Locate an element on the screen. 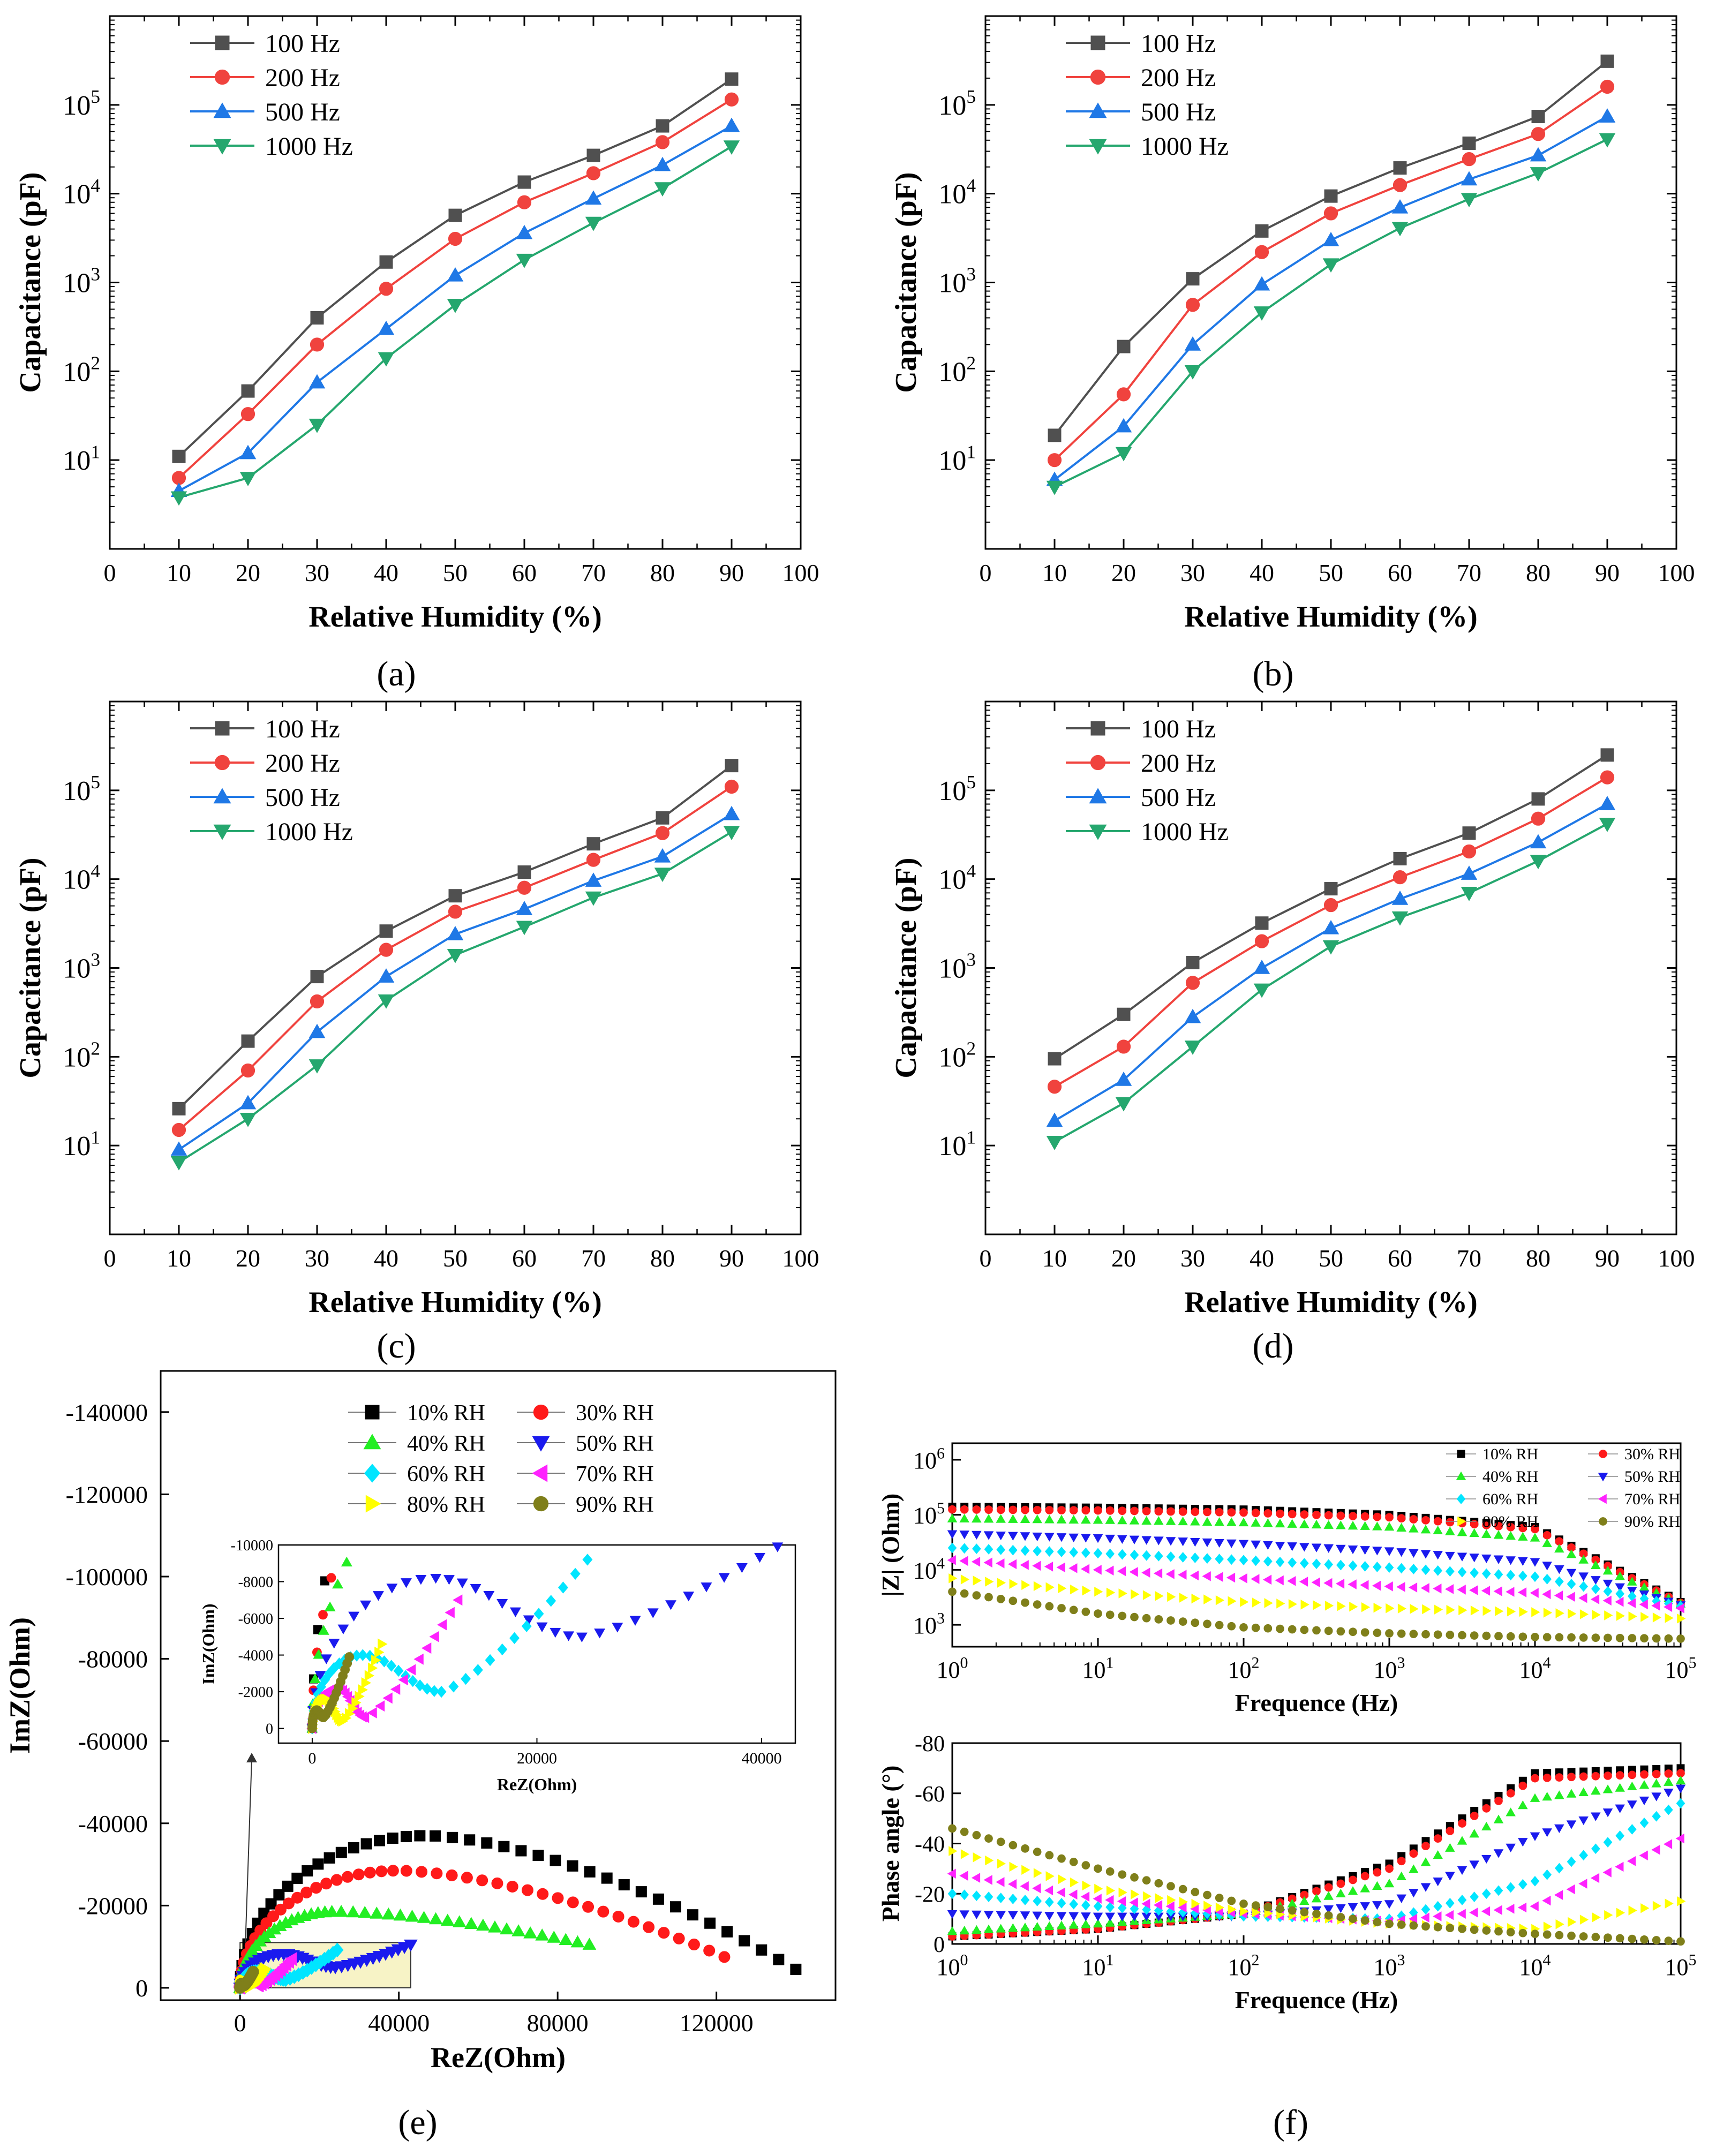  x-axis-label: Relative Humidity (%) is located at coordinates (1330, 1303).